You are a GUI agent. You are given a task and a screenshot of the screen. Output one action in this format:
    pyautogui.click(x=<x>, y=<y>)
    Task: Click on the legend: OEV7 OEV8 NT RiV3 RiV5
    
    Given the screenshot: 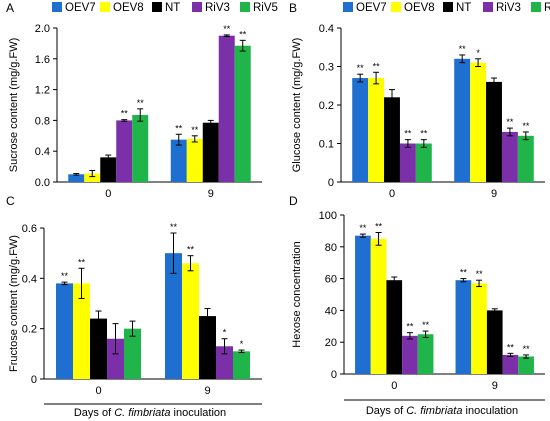 What is the action you would take?
    pyautogui.click(x=446, y=8)
    